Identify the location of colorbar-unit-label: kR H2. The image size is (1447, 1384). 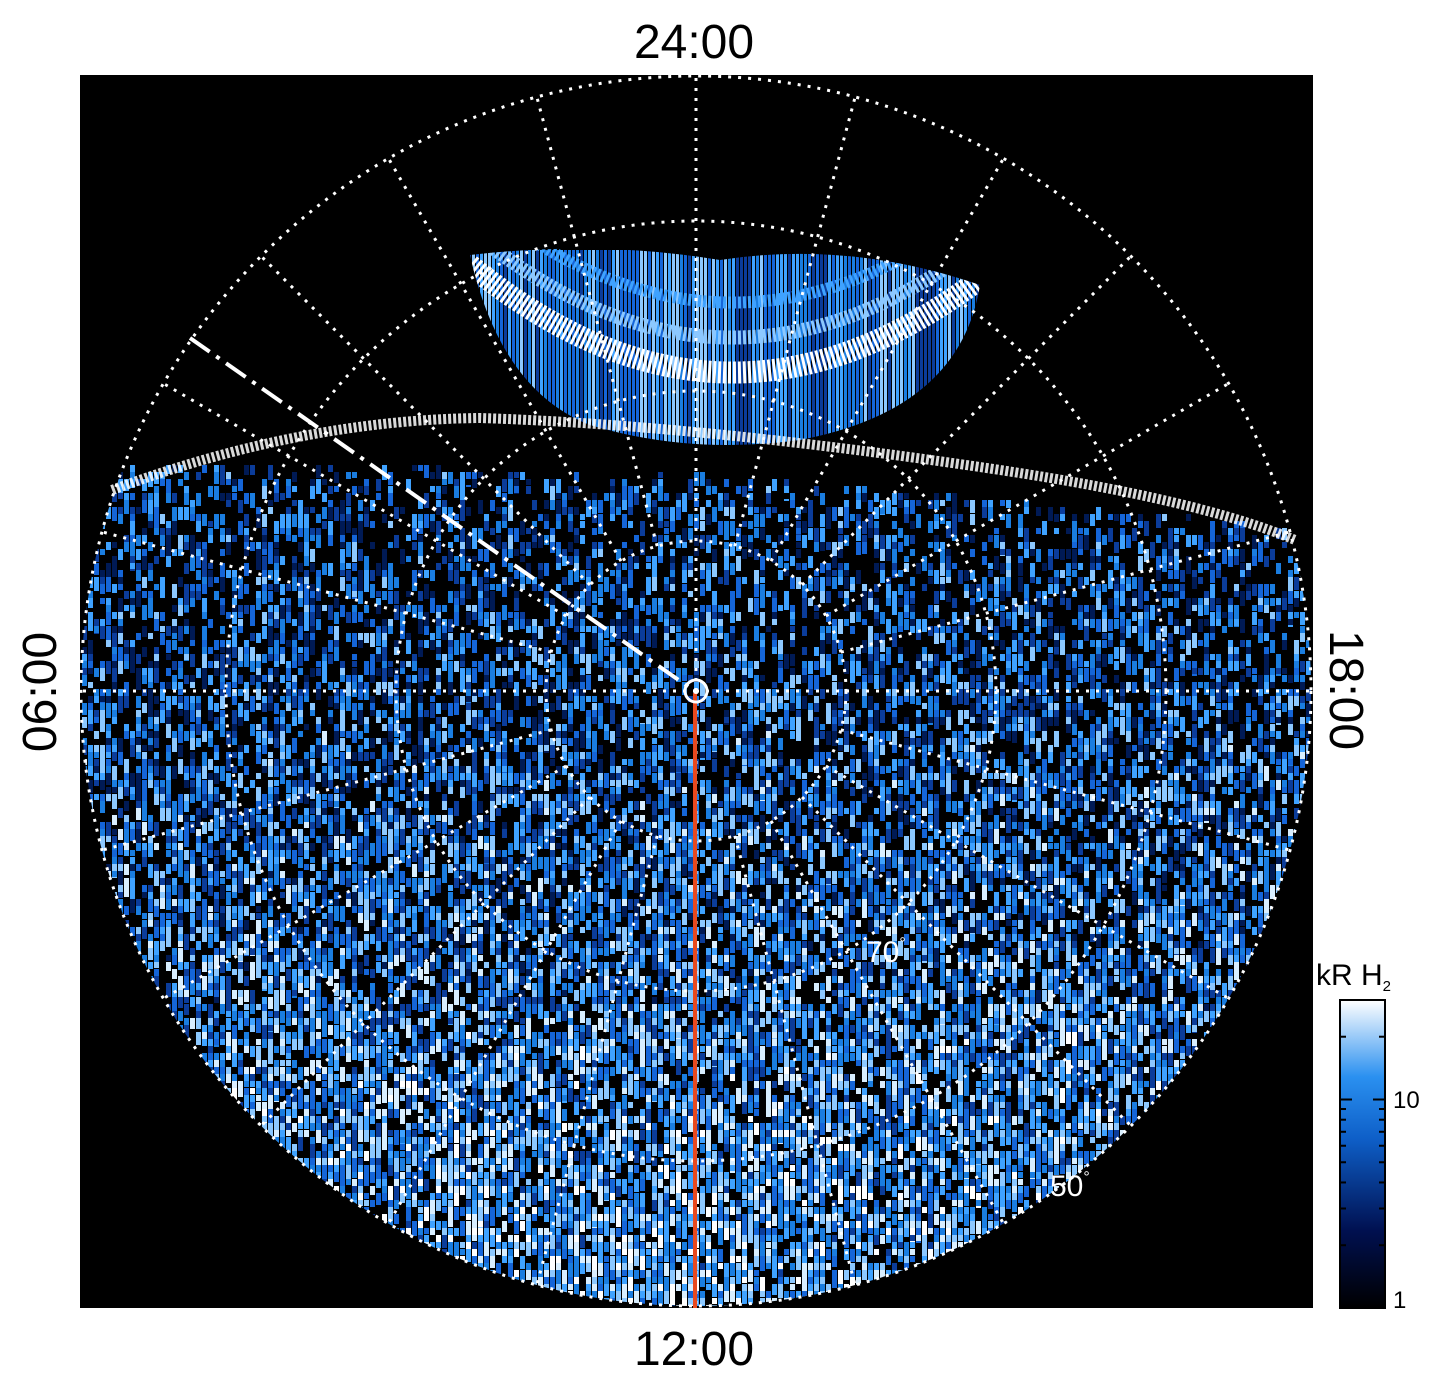
(1353, 977).